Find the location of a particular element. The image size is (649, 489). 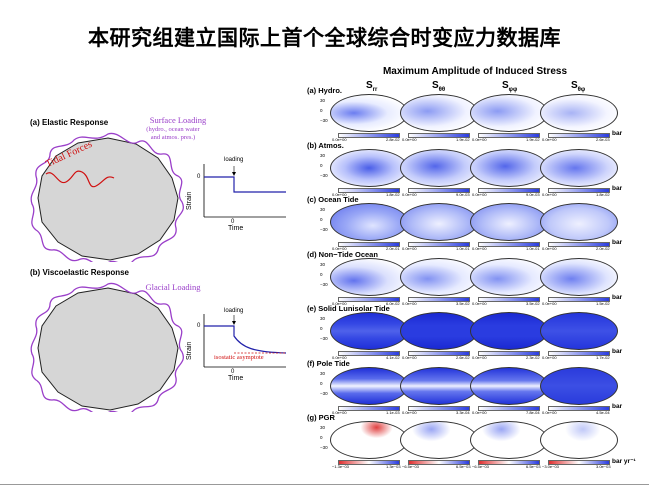

stress-row-label: (c) Ocean Tide is located at coordinates (333, 199).